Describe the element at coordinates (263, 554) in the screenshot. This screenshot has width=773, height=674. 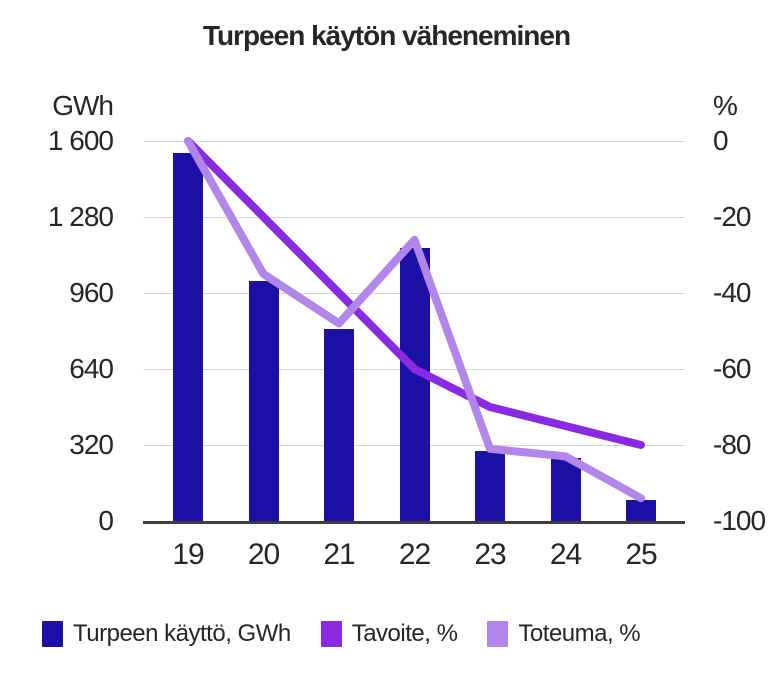
I see `x-axis-tick: 20` at that location.